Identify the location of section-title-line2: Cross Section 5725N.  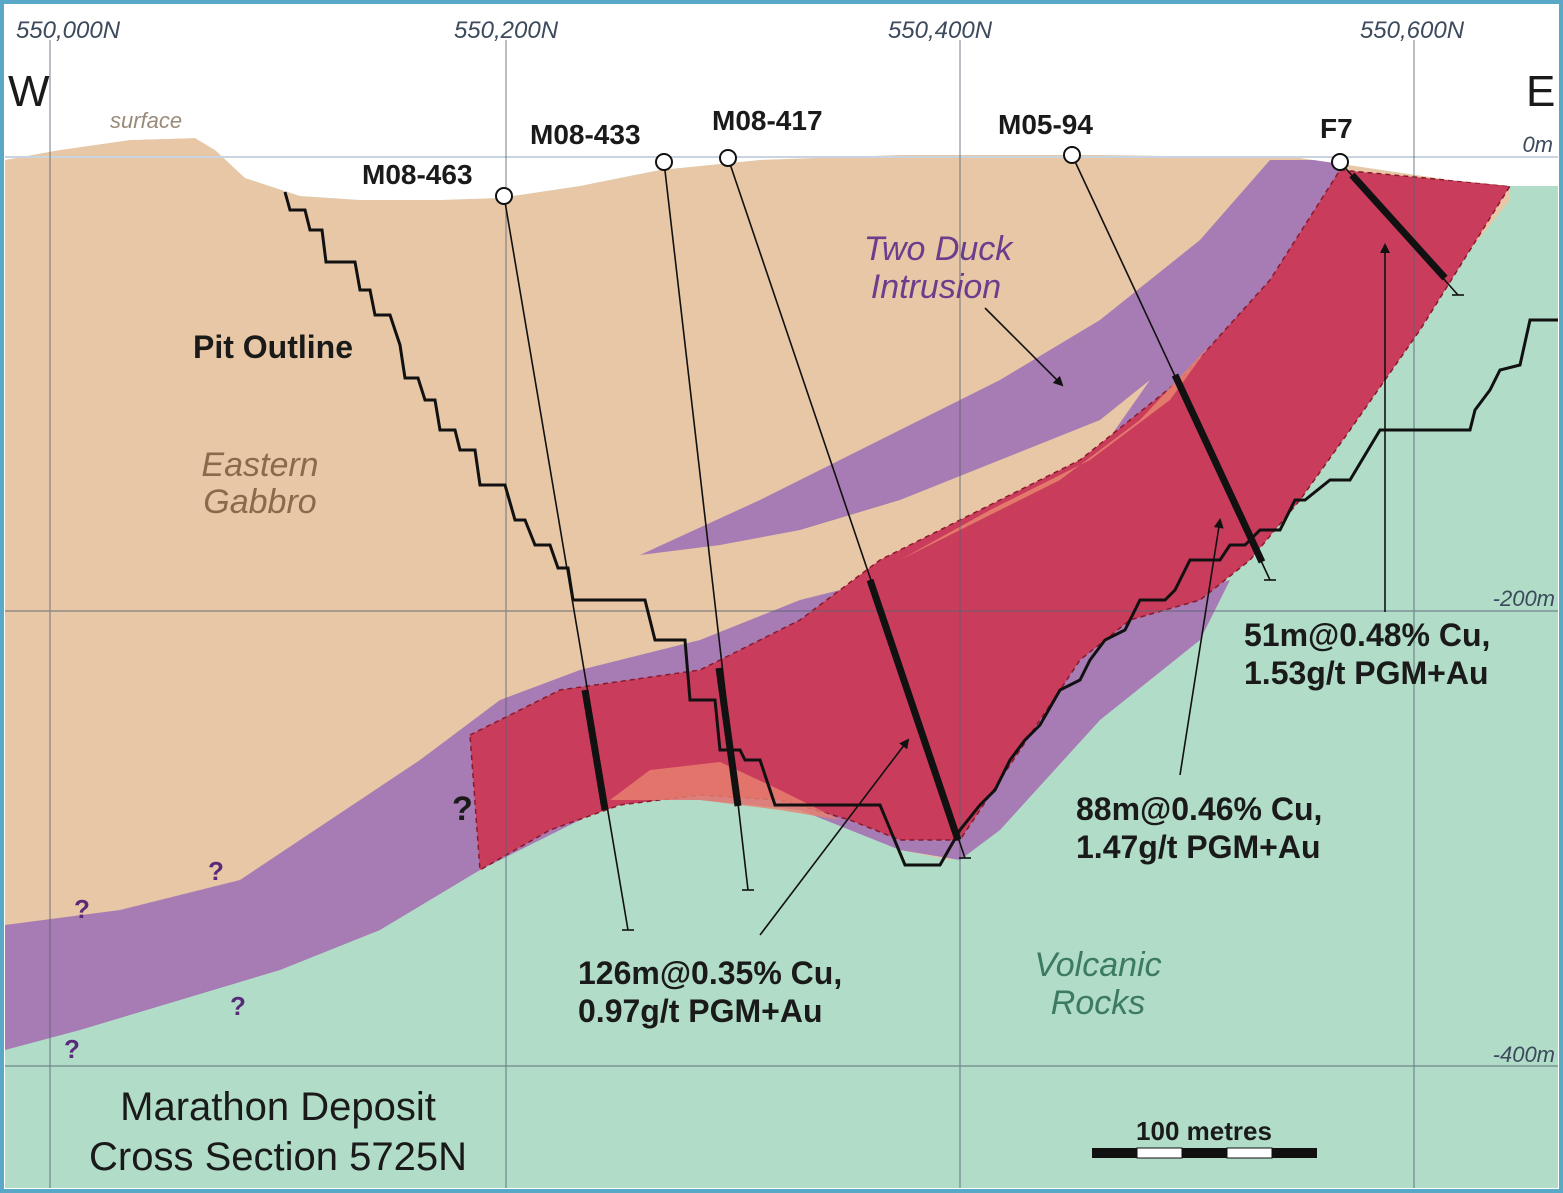
(278, 1157).